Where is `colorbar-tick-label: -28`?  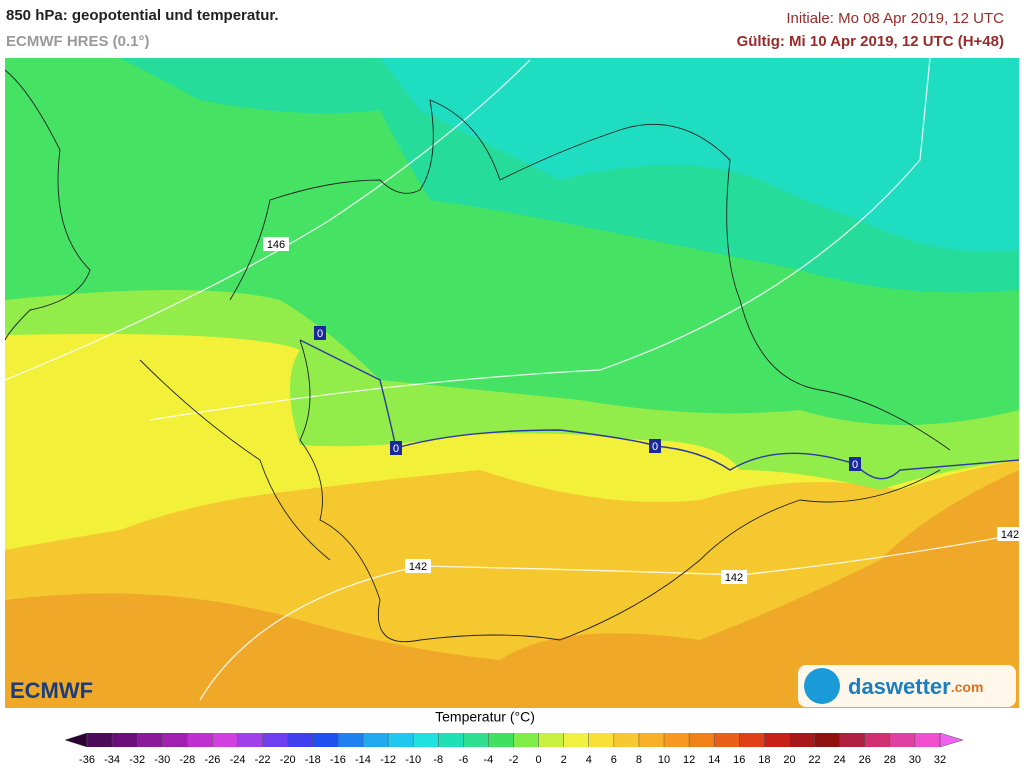 colorbar-tick-label: -28 is located at coordinates (187, 760).